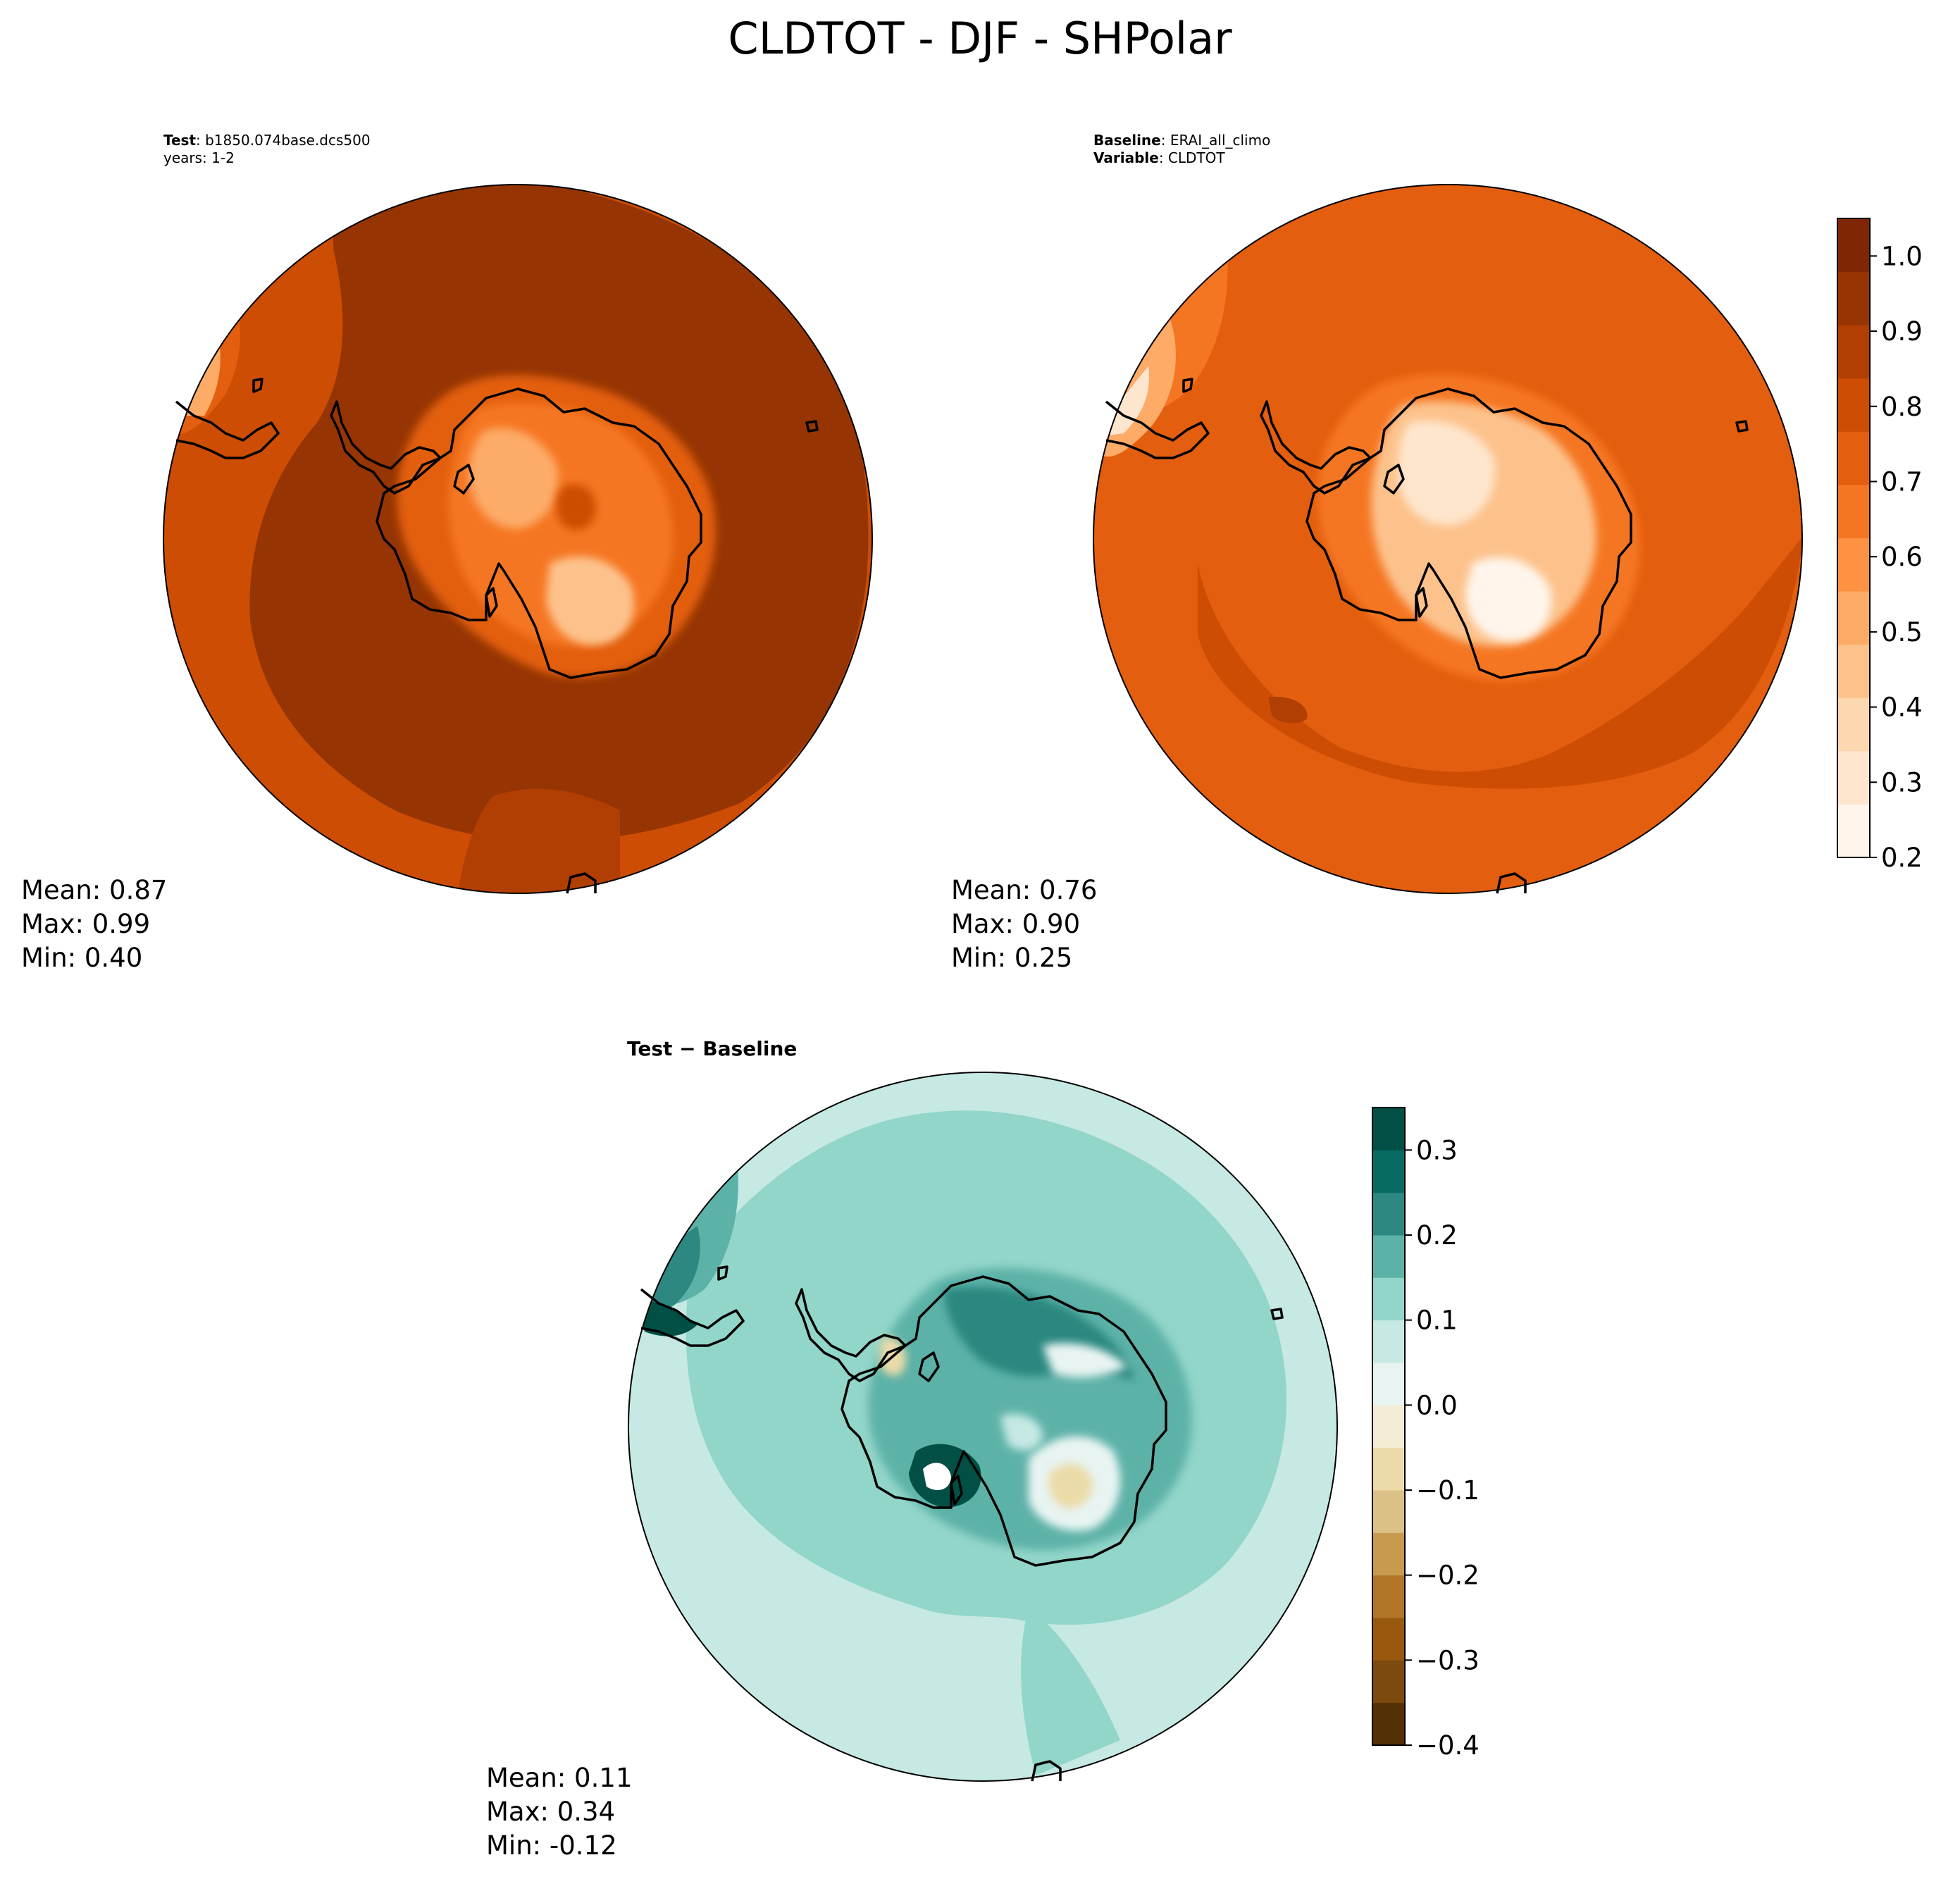  What do you see at coordinates (668, 1319) in the screenshot?
I see `diff-peninsula-max` at bounding box center [668, 1319].